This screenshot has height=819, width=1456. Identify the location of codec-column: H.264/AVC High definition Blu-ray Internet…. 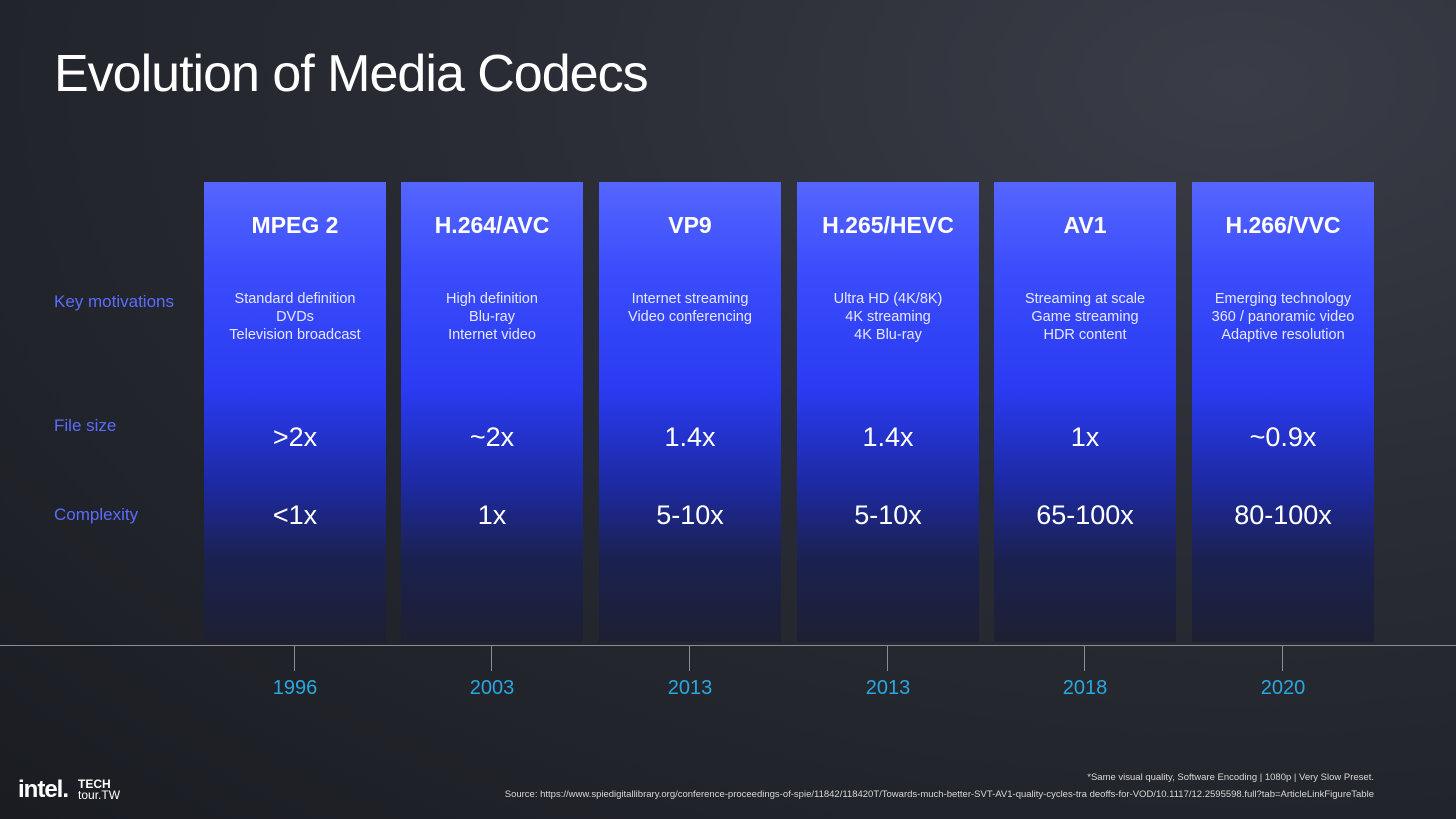
(492, 412).